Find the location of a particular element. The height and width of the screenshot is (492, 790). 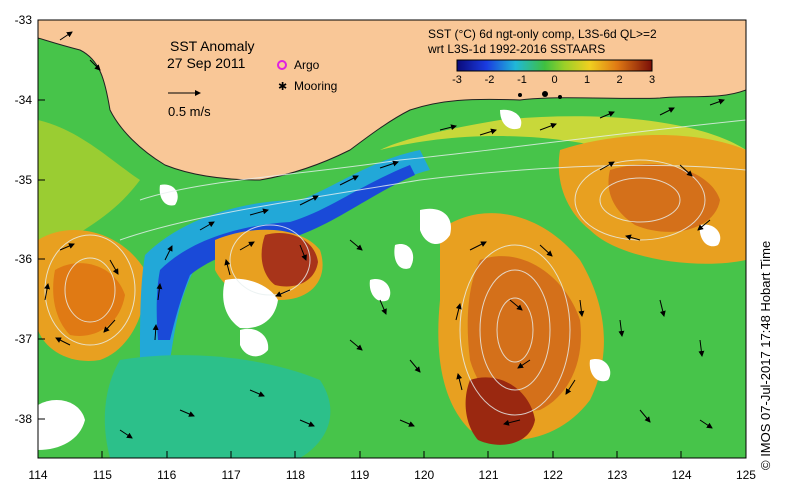

colorbar-tick-label: 3 is located at coordinates (652, 80).